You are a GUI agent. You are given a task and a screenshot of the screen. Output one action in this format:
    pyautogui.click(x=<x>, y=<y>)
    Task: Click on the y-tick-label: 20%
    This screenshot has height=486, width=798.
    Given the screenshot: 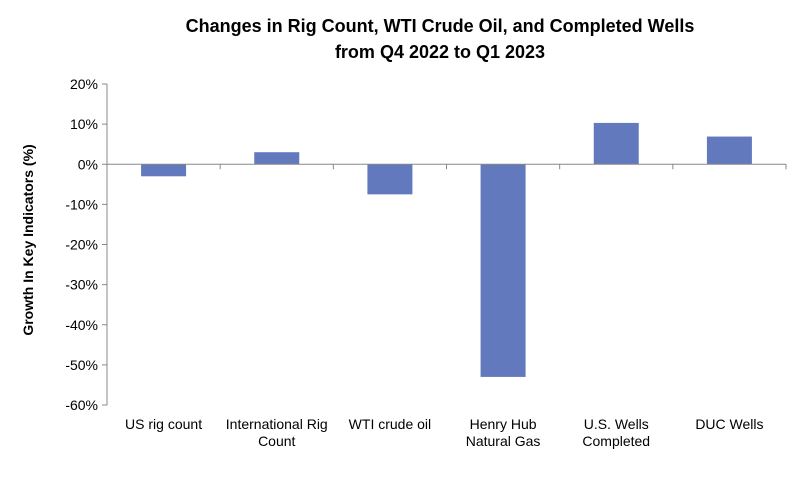 What is the action you would take?
    pyautogui.click(x=84, y=84)
    